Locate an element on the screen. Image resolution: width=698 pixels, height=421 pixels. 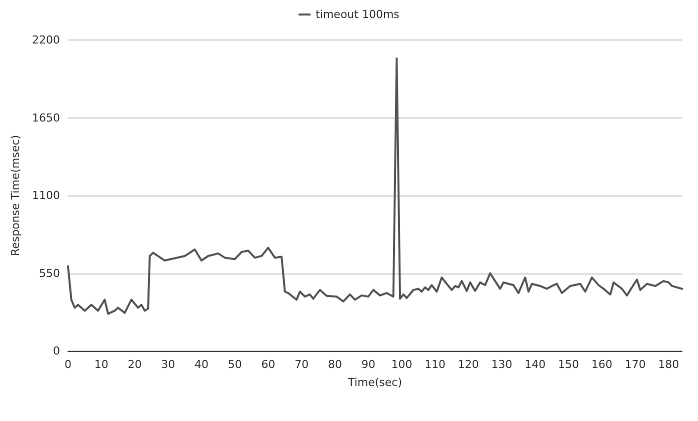
x-tick-label: 170 is located at coordinates (635, 364).